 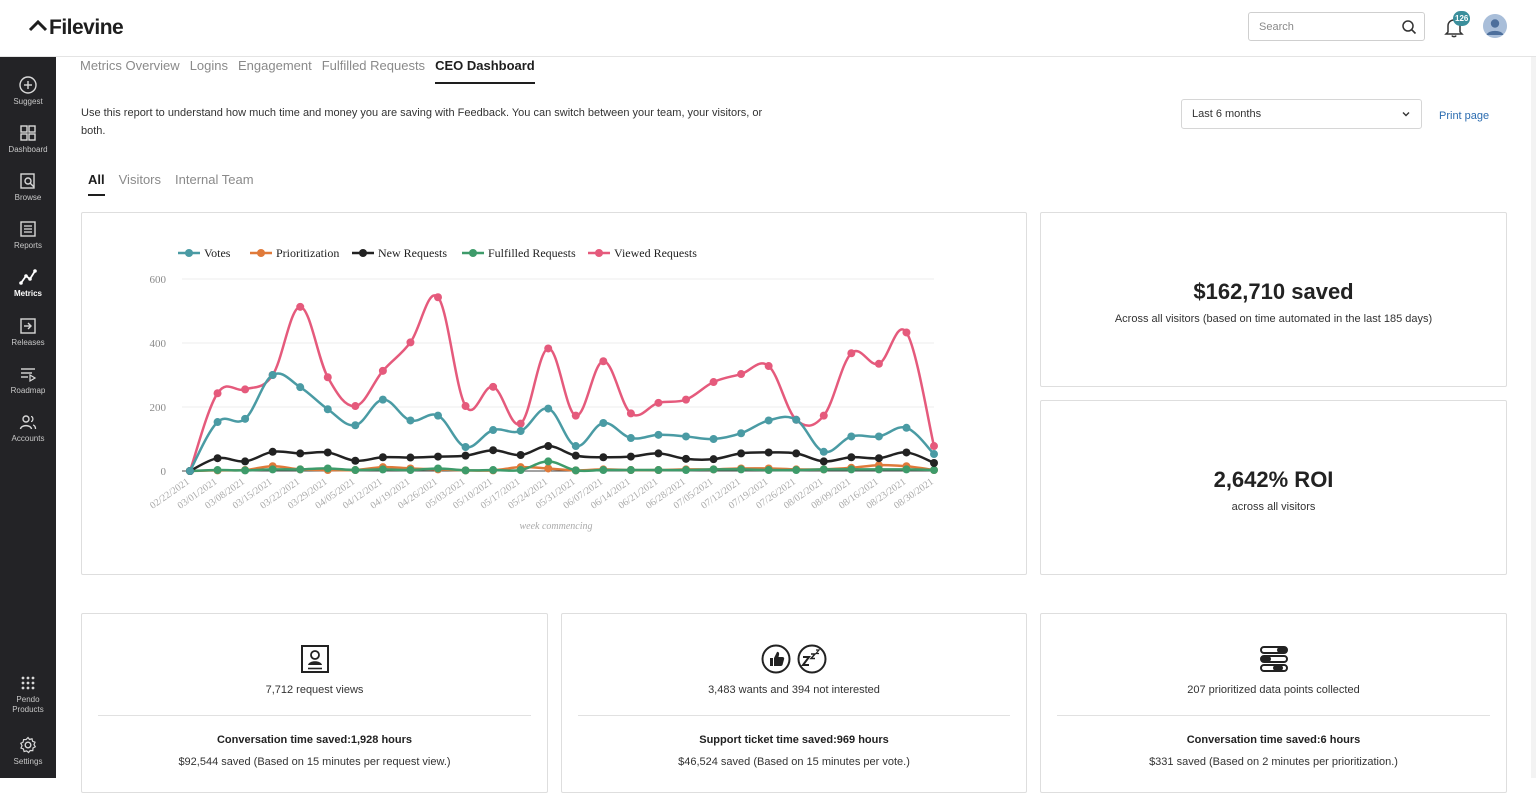 I want to click on period-select: Last 6 months, so click(x=1301, y=114).